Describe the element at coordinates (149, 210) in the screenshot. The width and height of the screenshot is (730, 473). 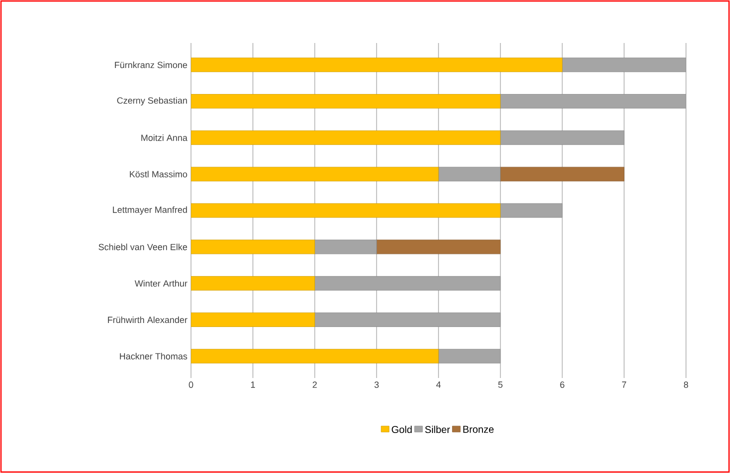
I see `y-tick-label: Lettmayer Manfred` at that location.